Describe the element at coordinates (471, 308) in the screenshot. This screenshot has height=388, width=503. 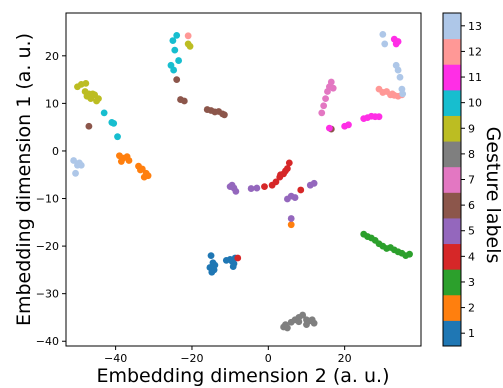
I see `colorbar-tick-label: 2` at that location.